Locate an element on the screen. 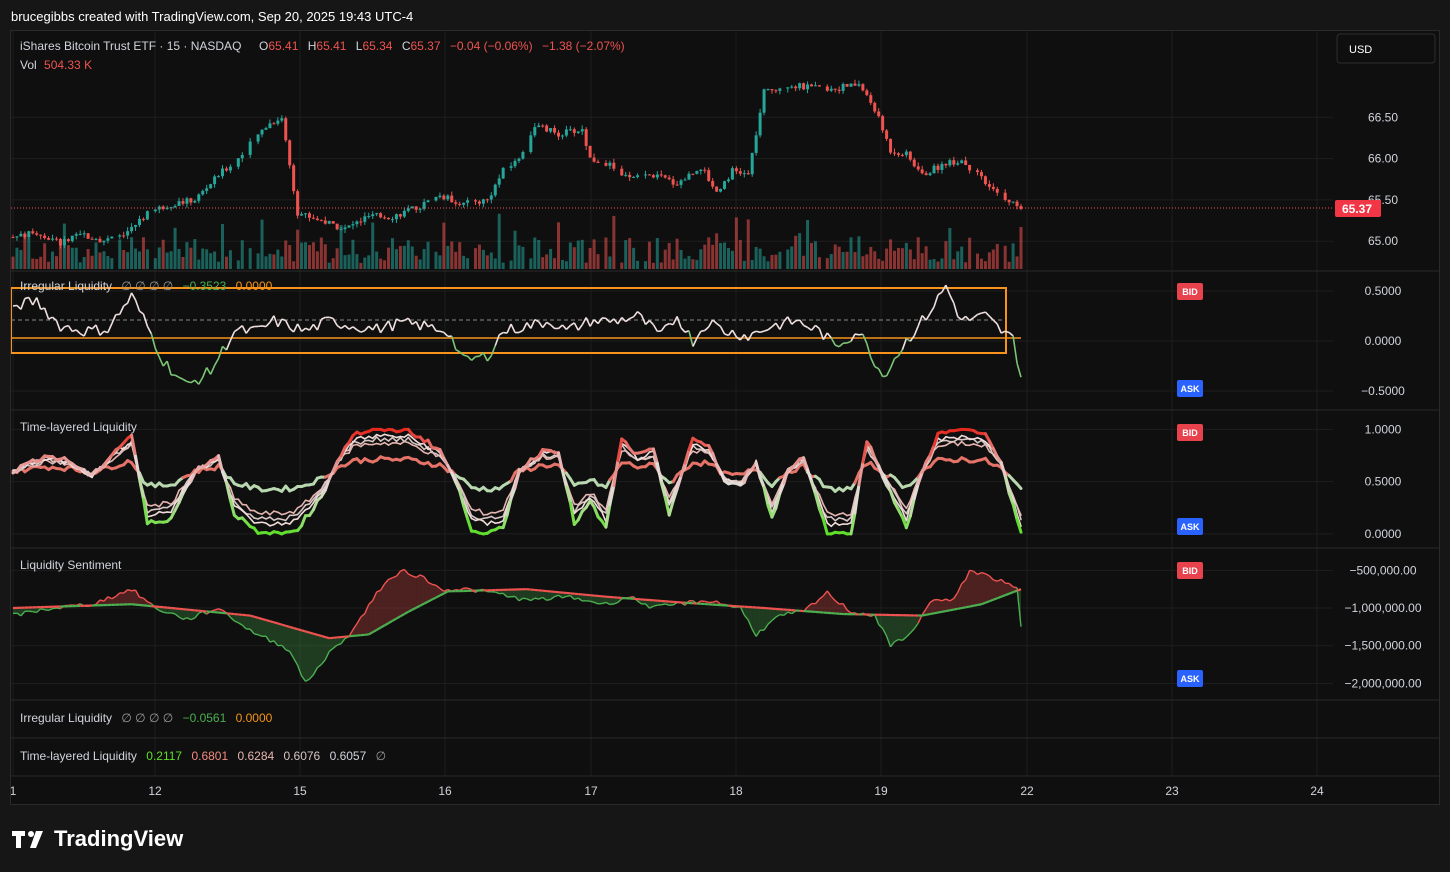 Image resolution: width=1450 pixels, height=872 pixels. currency-button is located at coordinates (1386, 48).